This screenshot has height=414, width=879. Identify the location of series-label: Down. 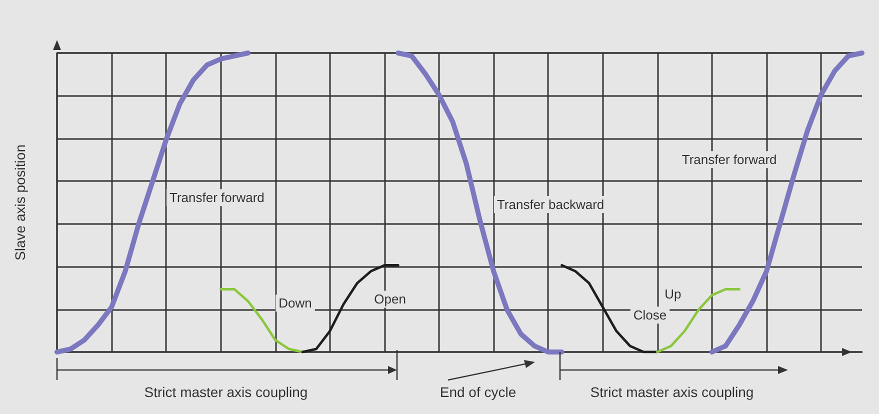
(295, 303).